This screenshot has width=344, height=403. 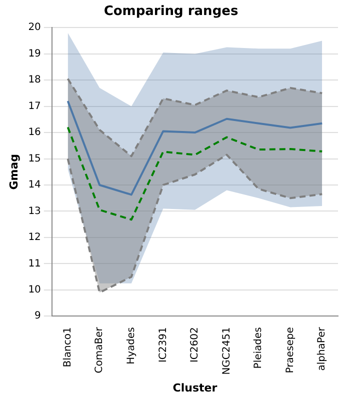 I want to click on y-tick-label: 16, so click(x=34, y=132).